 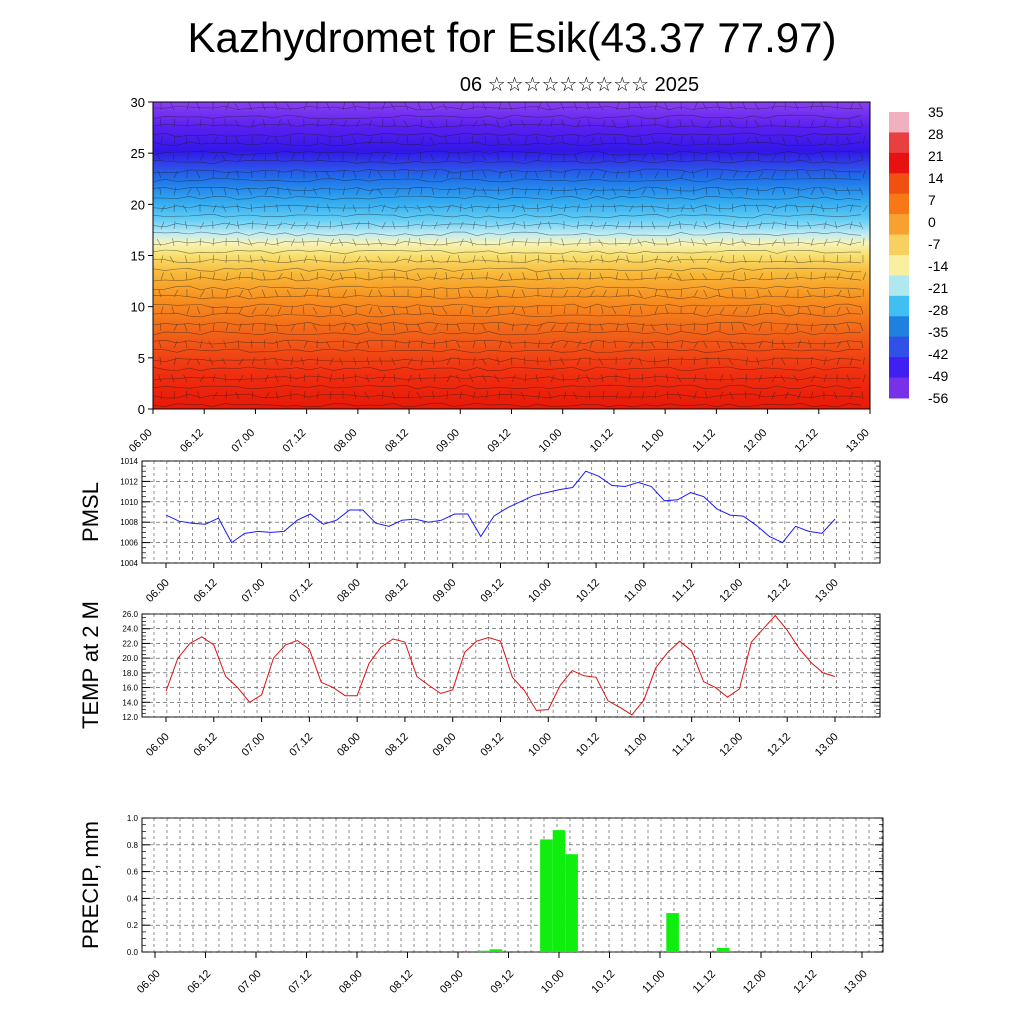 I want to click on contour-line, so click(x=507, y=180).